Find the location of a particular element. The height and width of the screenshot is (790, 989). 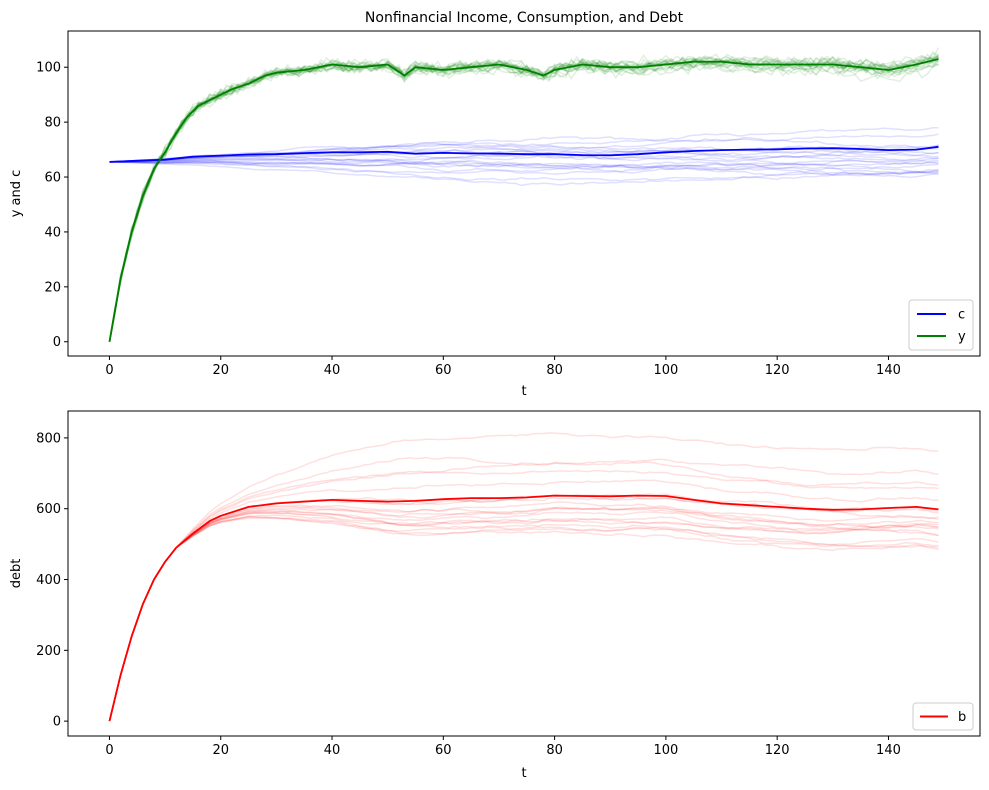

y-tick-label: 800 is located at coordinates (48, 438).